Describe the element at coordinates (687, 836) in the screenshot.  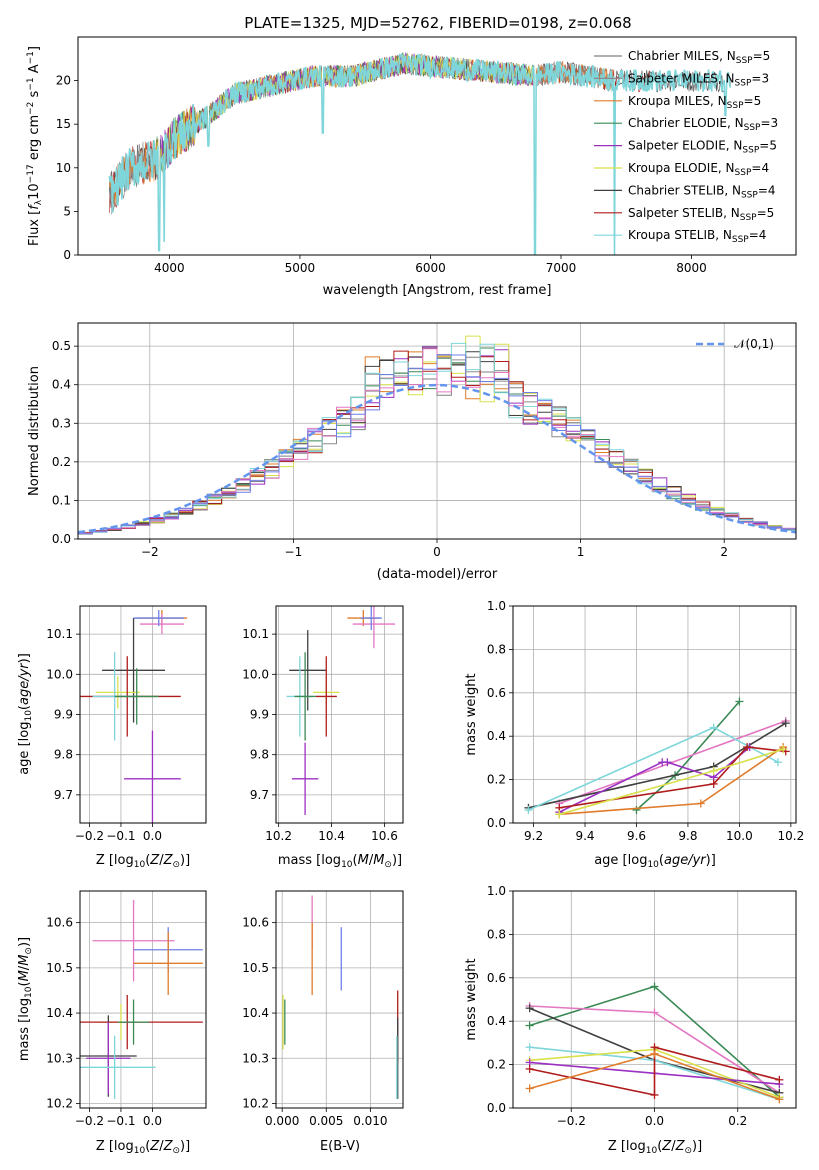
I see `x-tick-label: 9.8` at that location.